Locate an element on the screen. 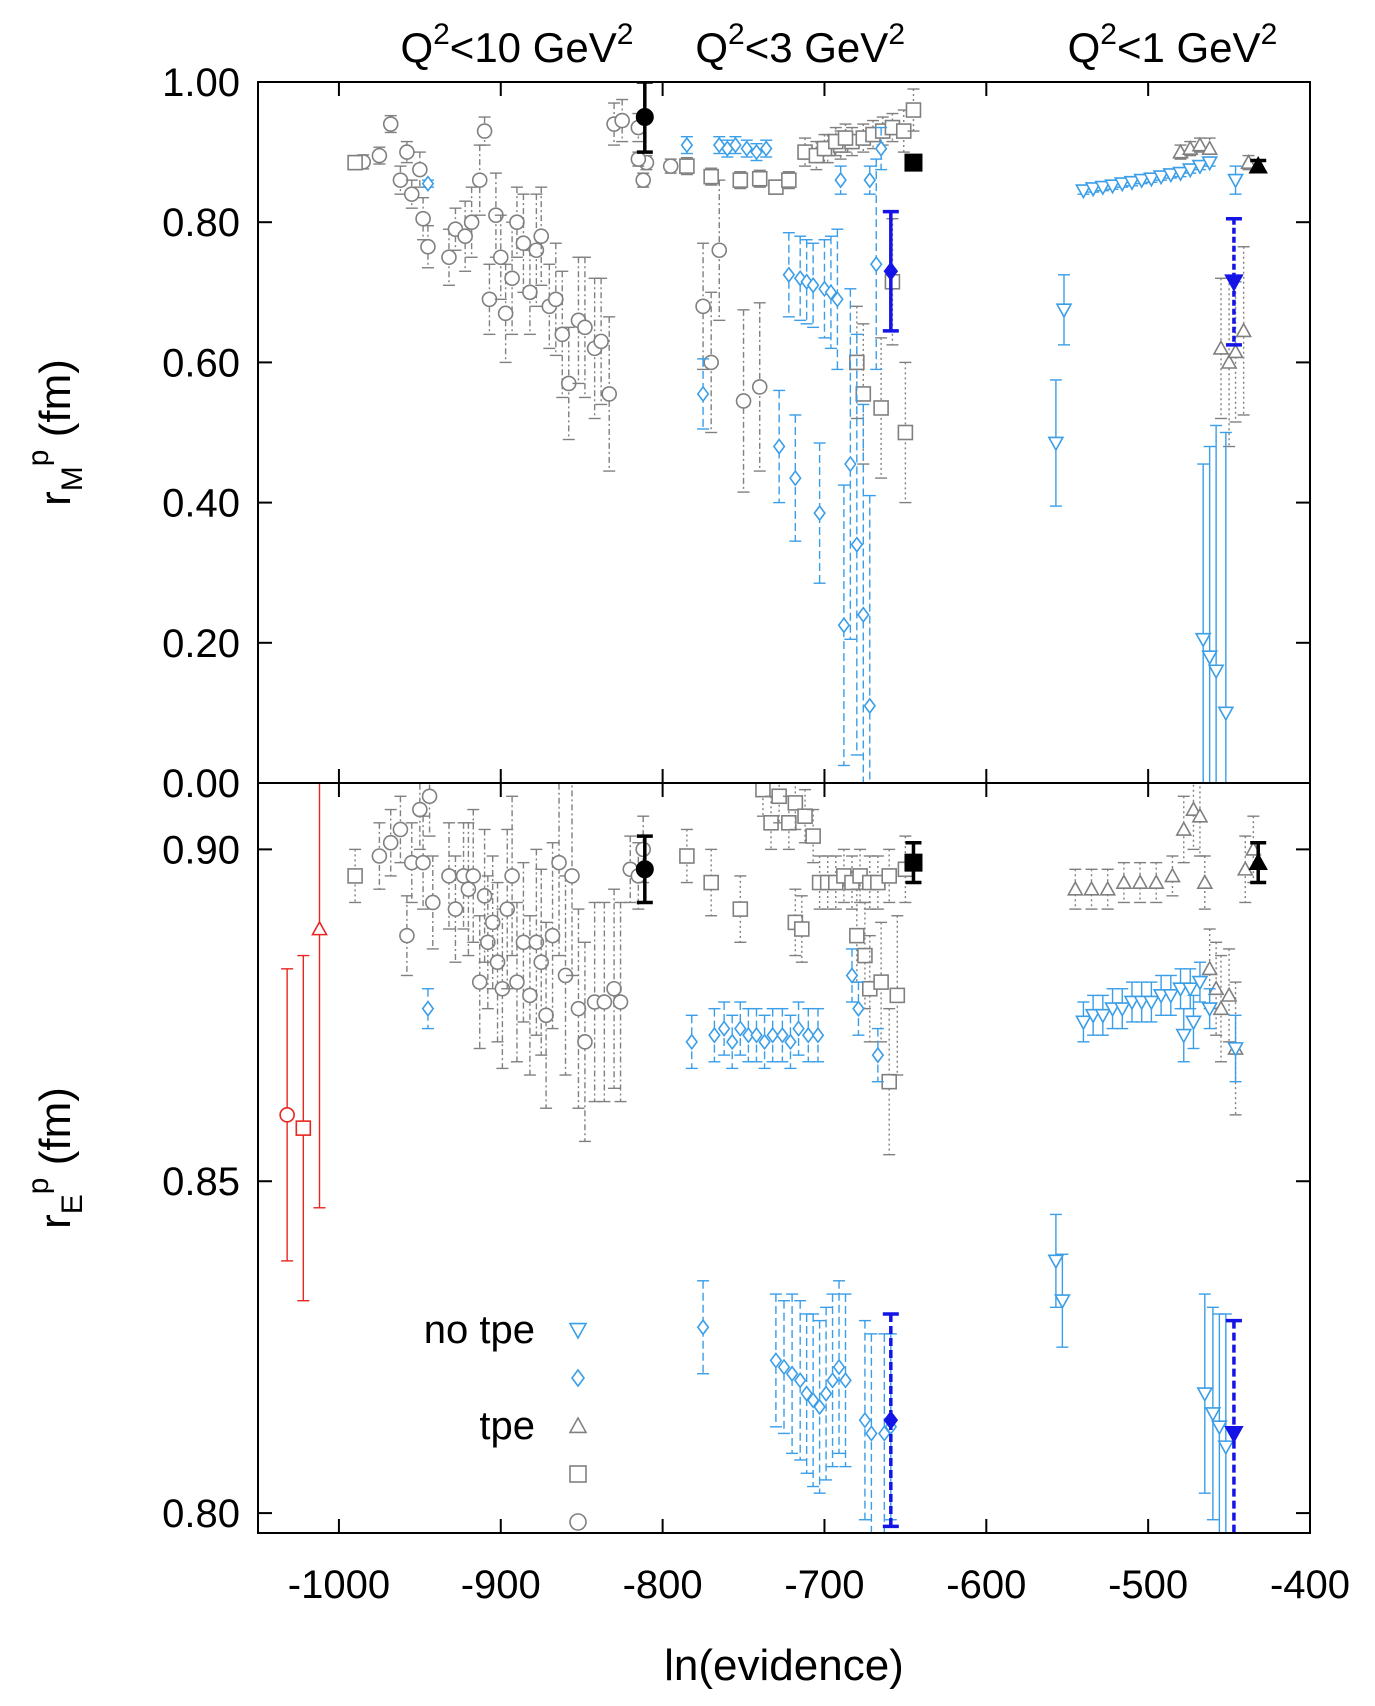  x-tick-label: -1000 is located at coordinates (339, 1585).